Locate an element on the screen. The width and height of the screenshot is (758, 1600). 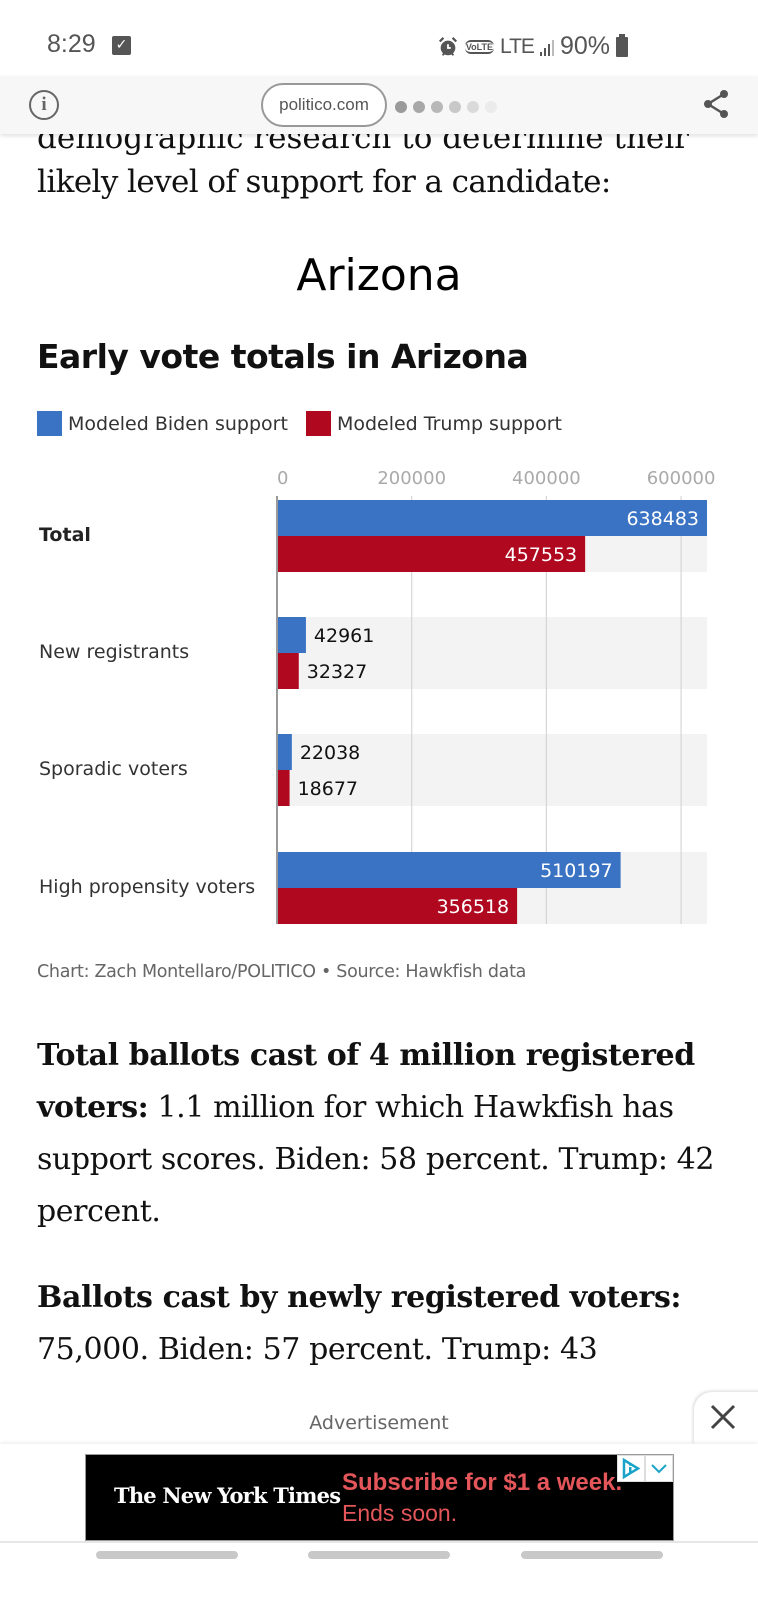
battery-percent: 90% is located at coordinates (584, 46).